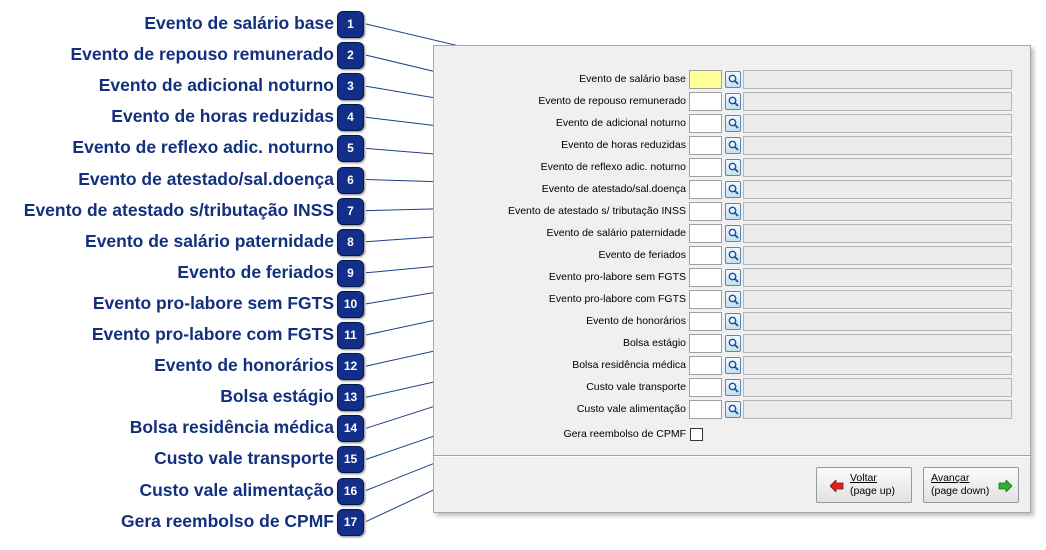 Image resolution: width=1046 pixels, height=550 pixels. Describe the element at coordinates (613, 189) in the screenshot. I see `field-label: Evento de atestado/sal.doença` at that location.